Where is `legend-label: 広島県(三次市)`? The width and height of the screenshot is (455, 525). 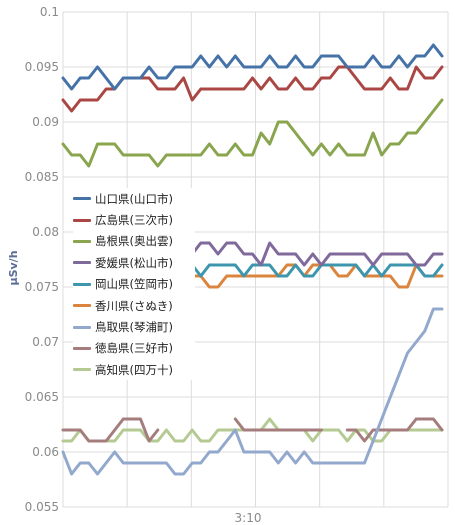 legend-label: 広島県(三次市) is located at coordinates (134, 220).